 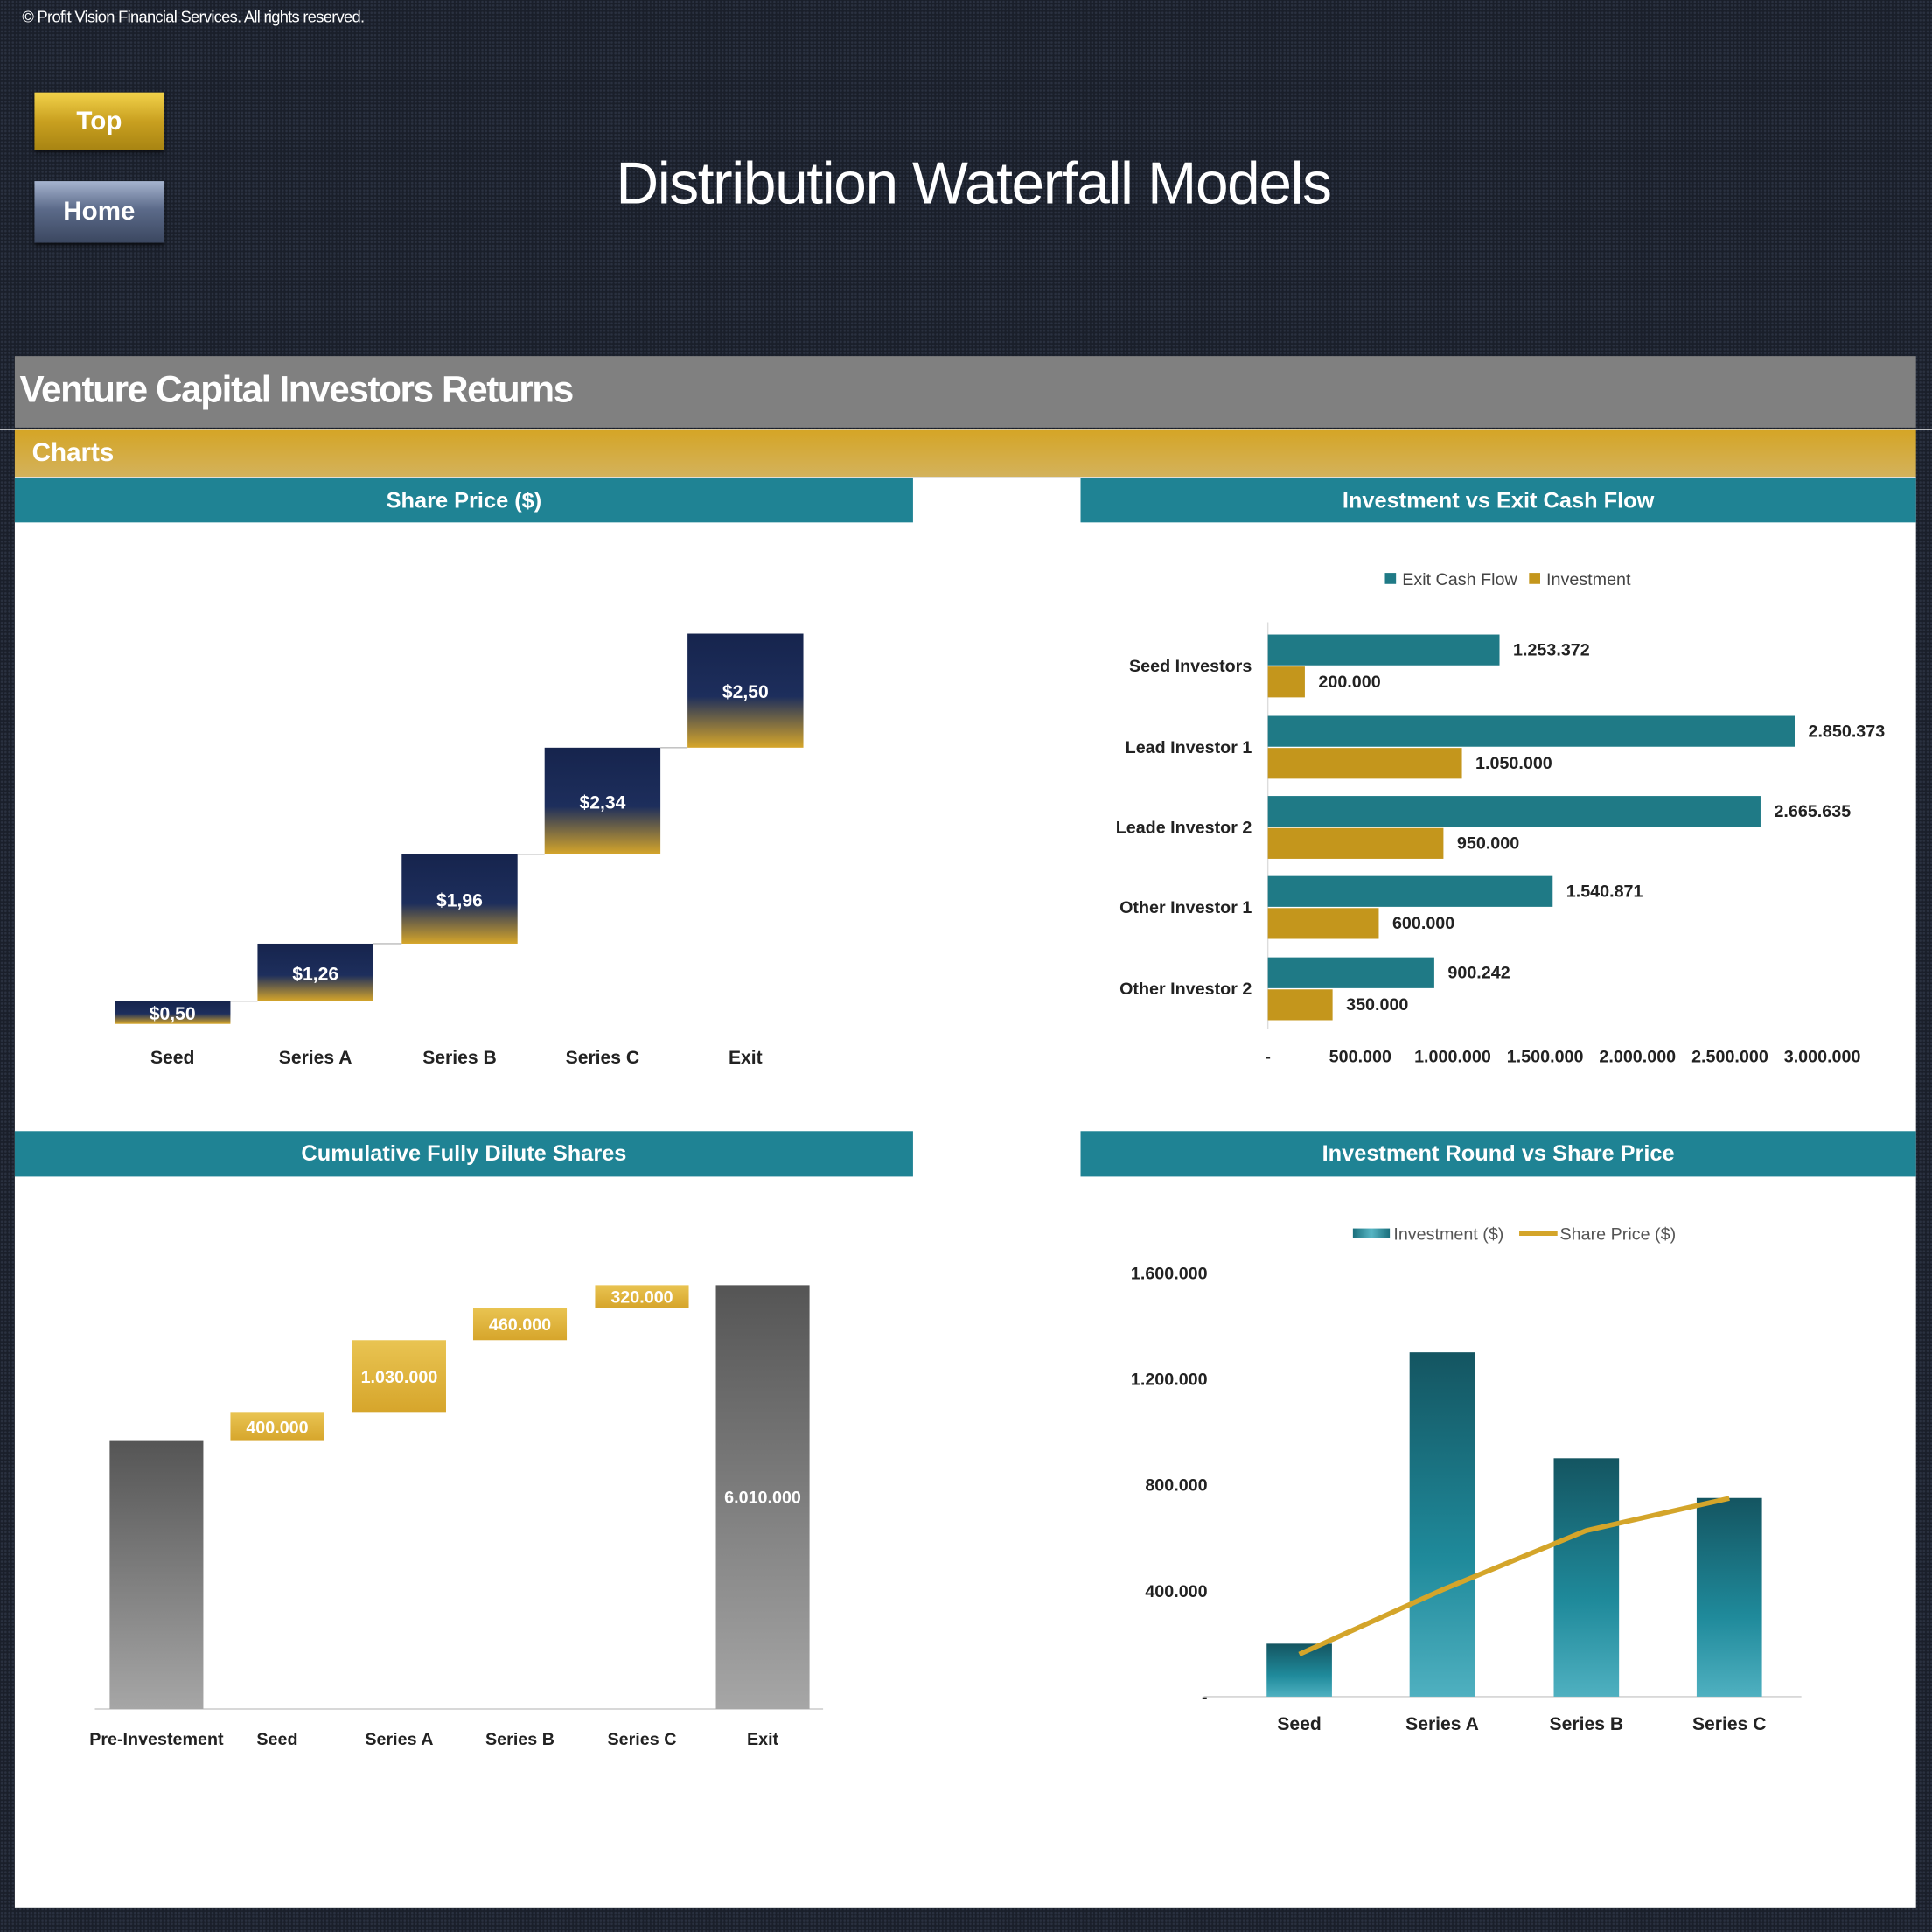 I want to click on legend-swatch-investment, so click(x=1371, y=1233).